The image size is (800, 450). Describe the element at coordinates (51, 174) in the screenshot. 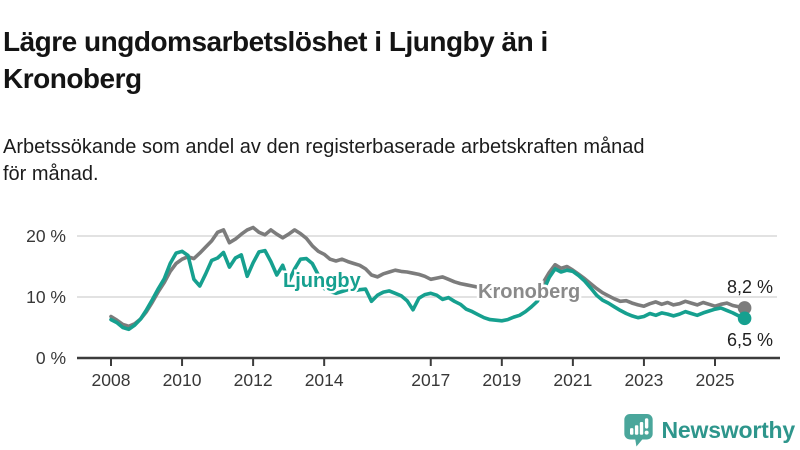

I see `subtitle-line-2: för månad.` at that location.